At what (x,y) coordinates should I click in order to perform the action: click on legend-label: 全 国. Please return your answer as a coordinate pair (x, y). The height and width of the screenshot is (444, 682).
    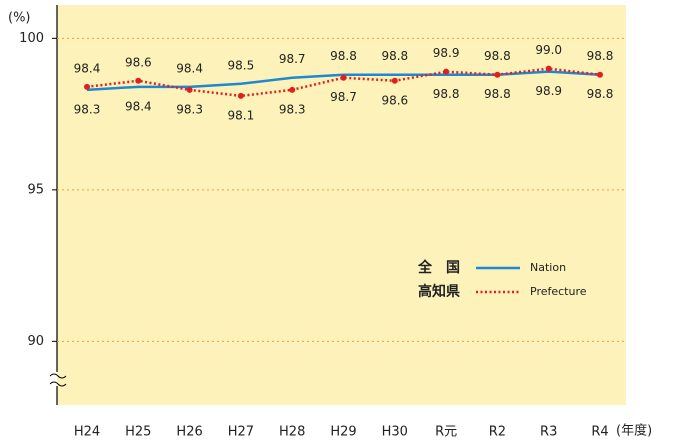
    Looking at the image, I should click on (438, 267).